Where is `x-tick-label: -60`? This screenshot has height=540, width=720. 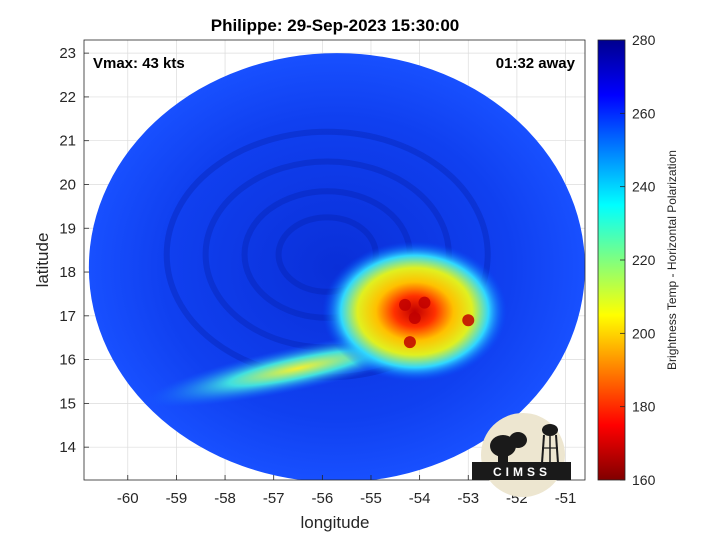 x-tick-label: -60 is located at coordinates (128, 498).